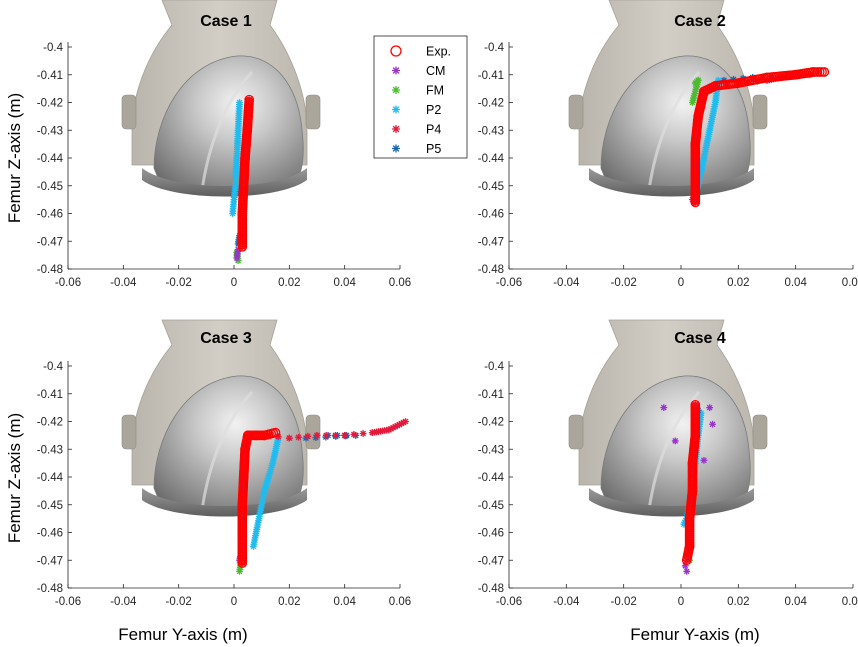 This screenshot has width=858, height=647. Describe the element at coordinates (420, 52) in the screenshot. I see `legend-entry: Exp.` at that location.